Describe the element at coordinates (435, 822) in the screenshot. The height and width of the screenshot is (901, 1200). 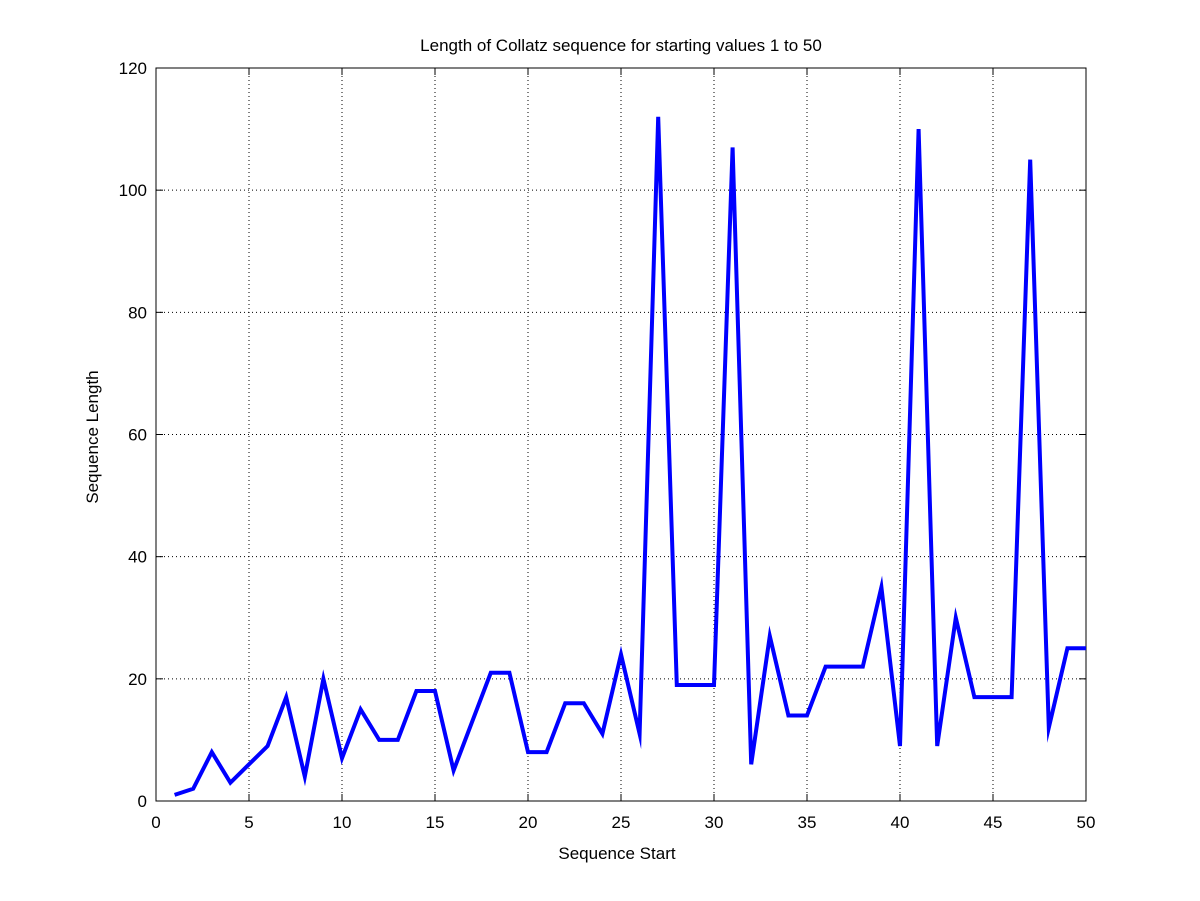
I see `x-tick-label: 15` at that location.